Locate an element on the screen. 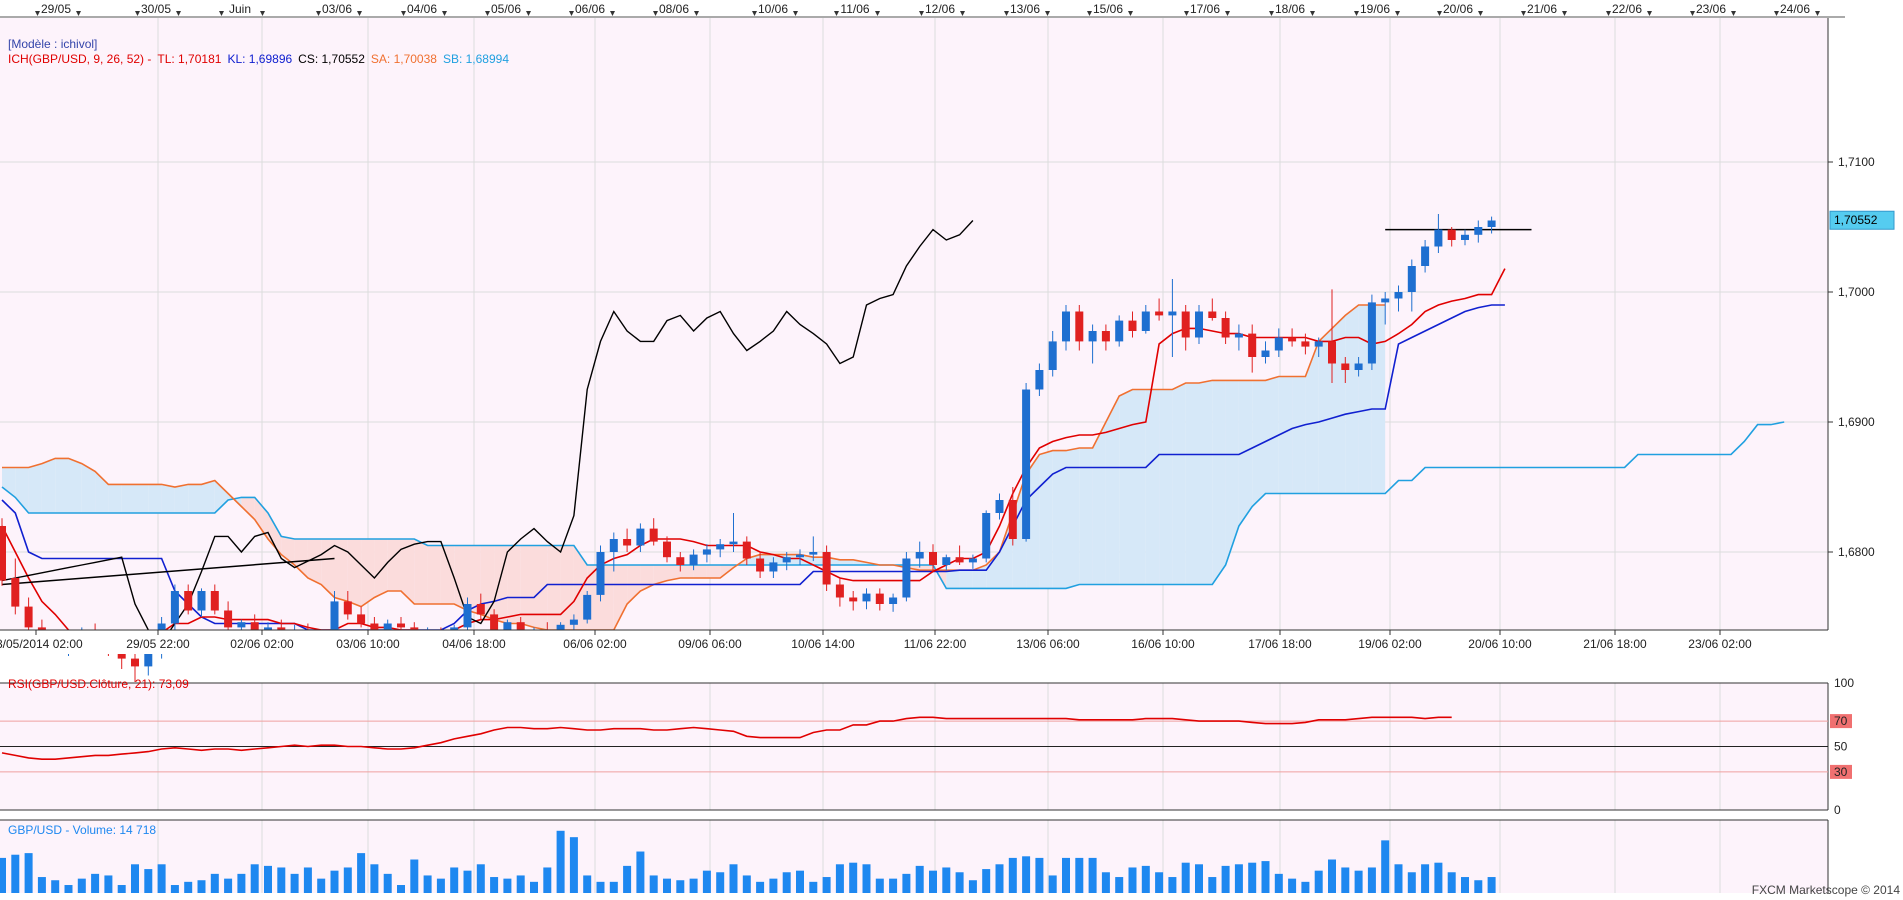 This screenshot has width=1903, height=900. time-axis-label: 10/06 14:00 is located at coordinates (823, 644).